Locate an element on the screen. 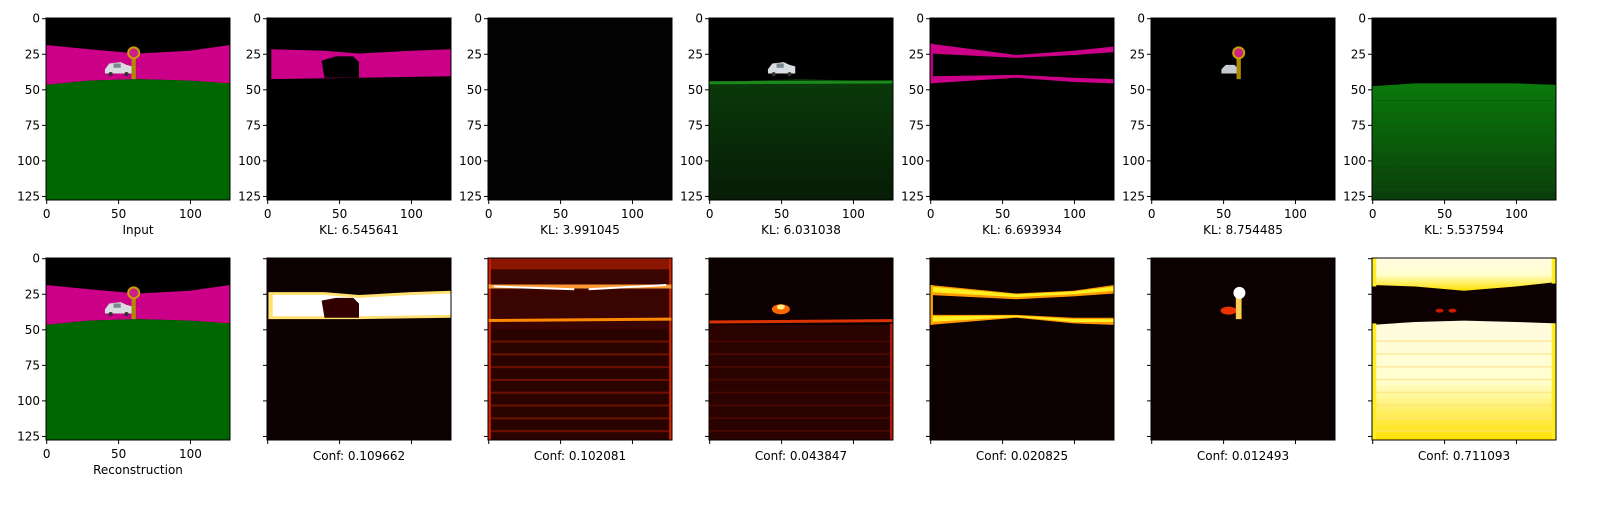 The height and width of the screenshot is (509, 1609). panel-r1-c2-sky-band is located at coordinates (361, 64).